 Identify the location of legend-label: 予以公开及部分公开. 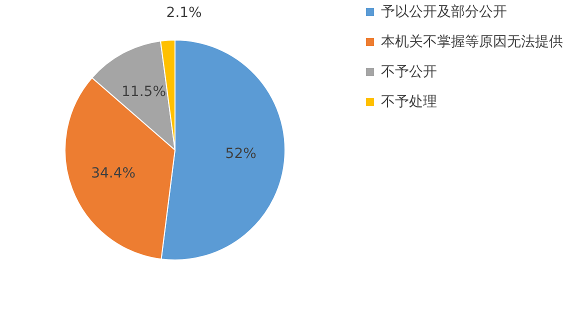
(444, 12).